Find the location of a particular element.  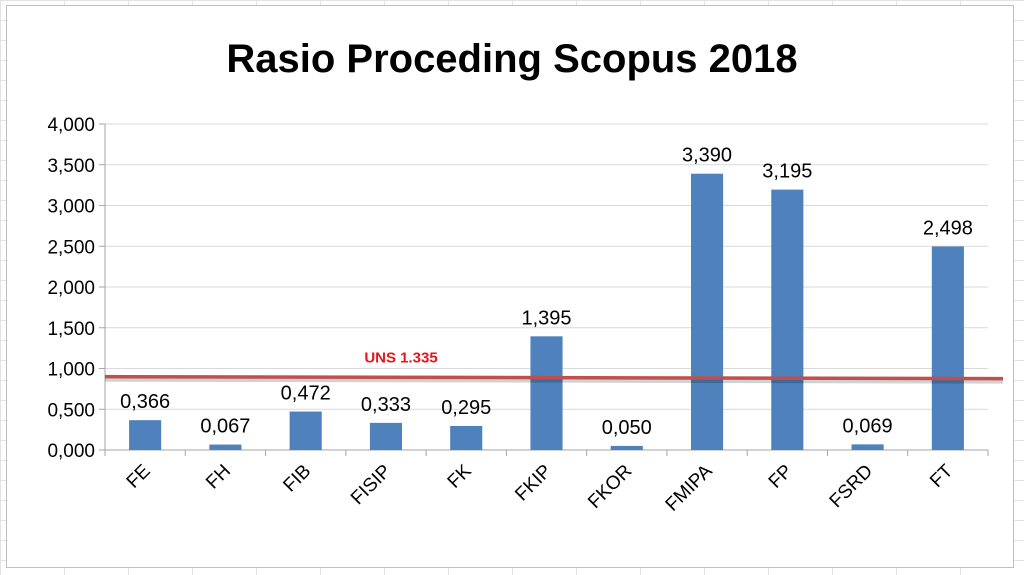

data-label: 2,498 is located at coordinates (948, 228).